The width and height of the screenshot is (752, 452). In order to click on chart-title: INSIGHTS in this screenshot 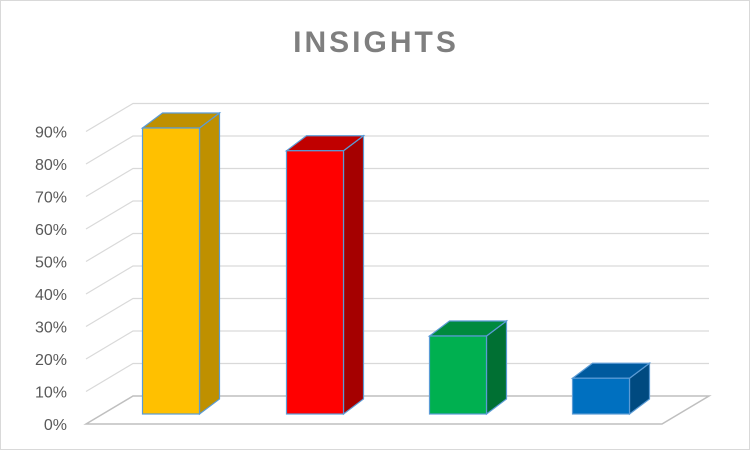, I will do `click(376, 42)`.